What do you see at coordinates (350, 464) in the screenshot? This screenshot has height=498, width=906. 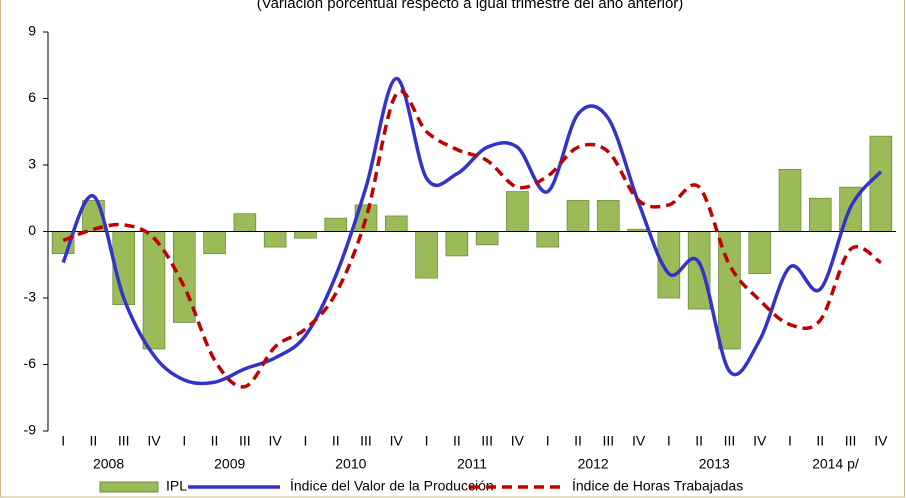 I see `year-label: 2010` at bounding box center [350, 464].